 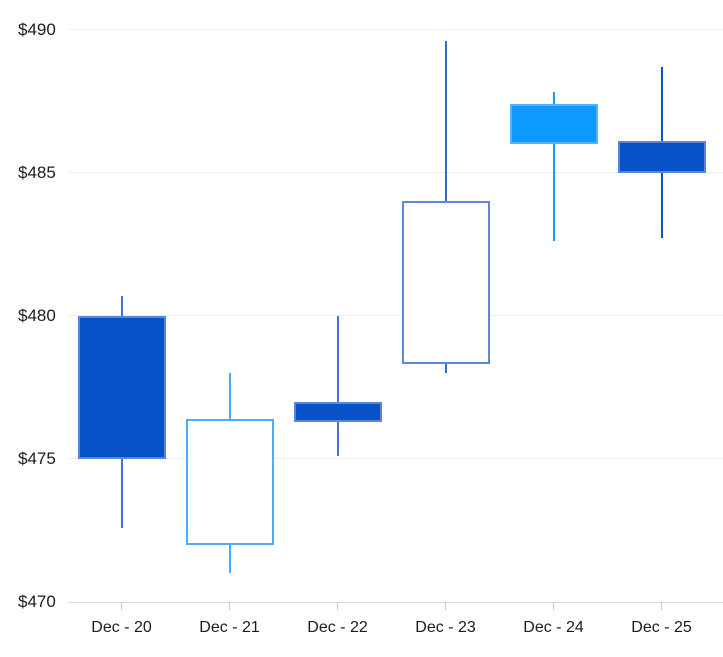 I want to click on y-axis-label: $480, so click(x=37, y=315).